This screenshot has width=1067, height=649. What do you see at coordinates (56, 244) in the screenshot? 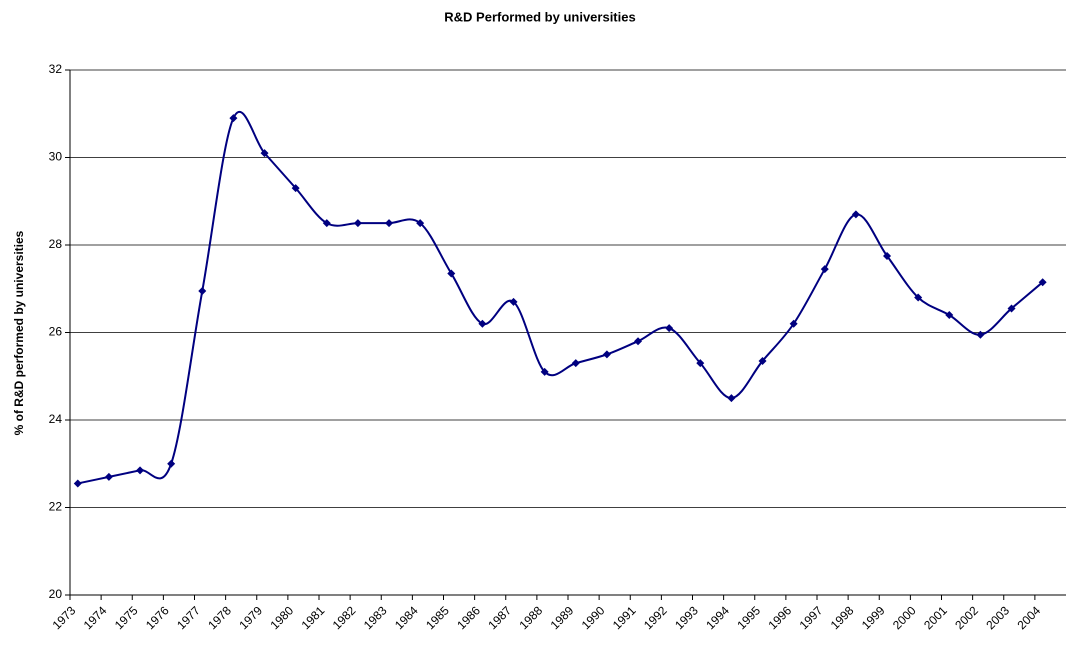
I see `y-tick-label: 28` at bounding box center [56, 244].